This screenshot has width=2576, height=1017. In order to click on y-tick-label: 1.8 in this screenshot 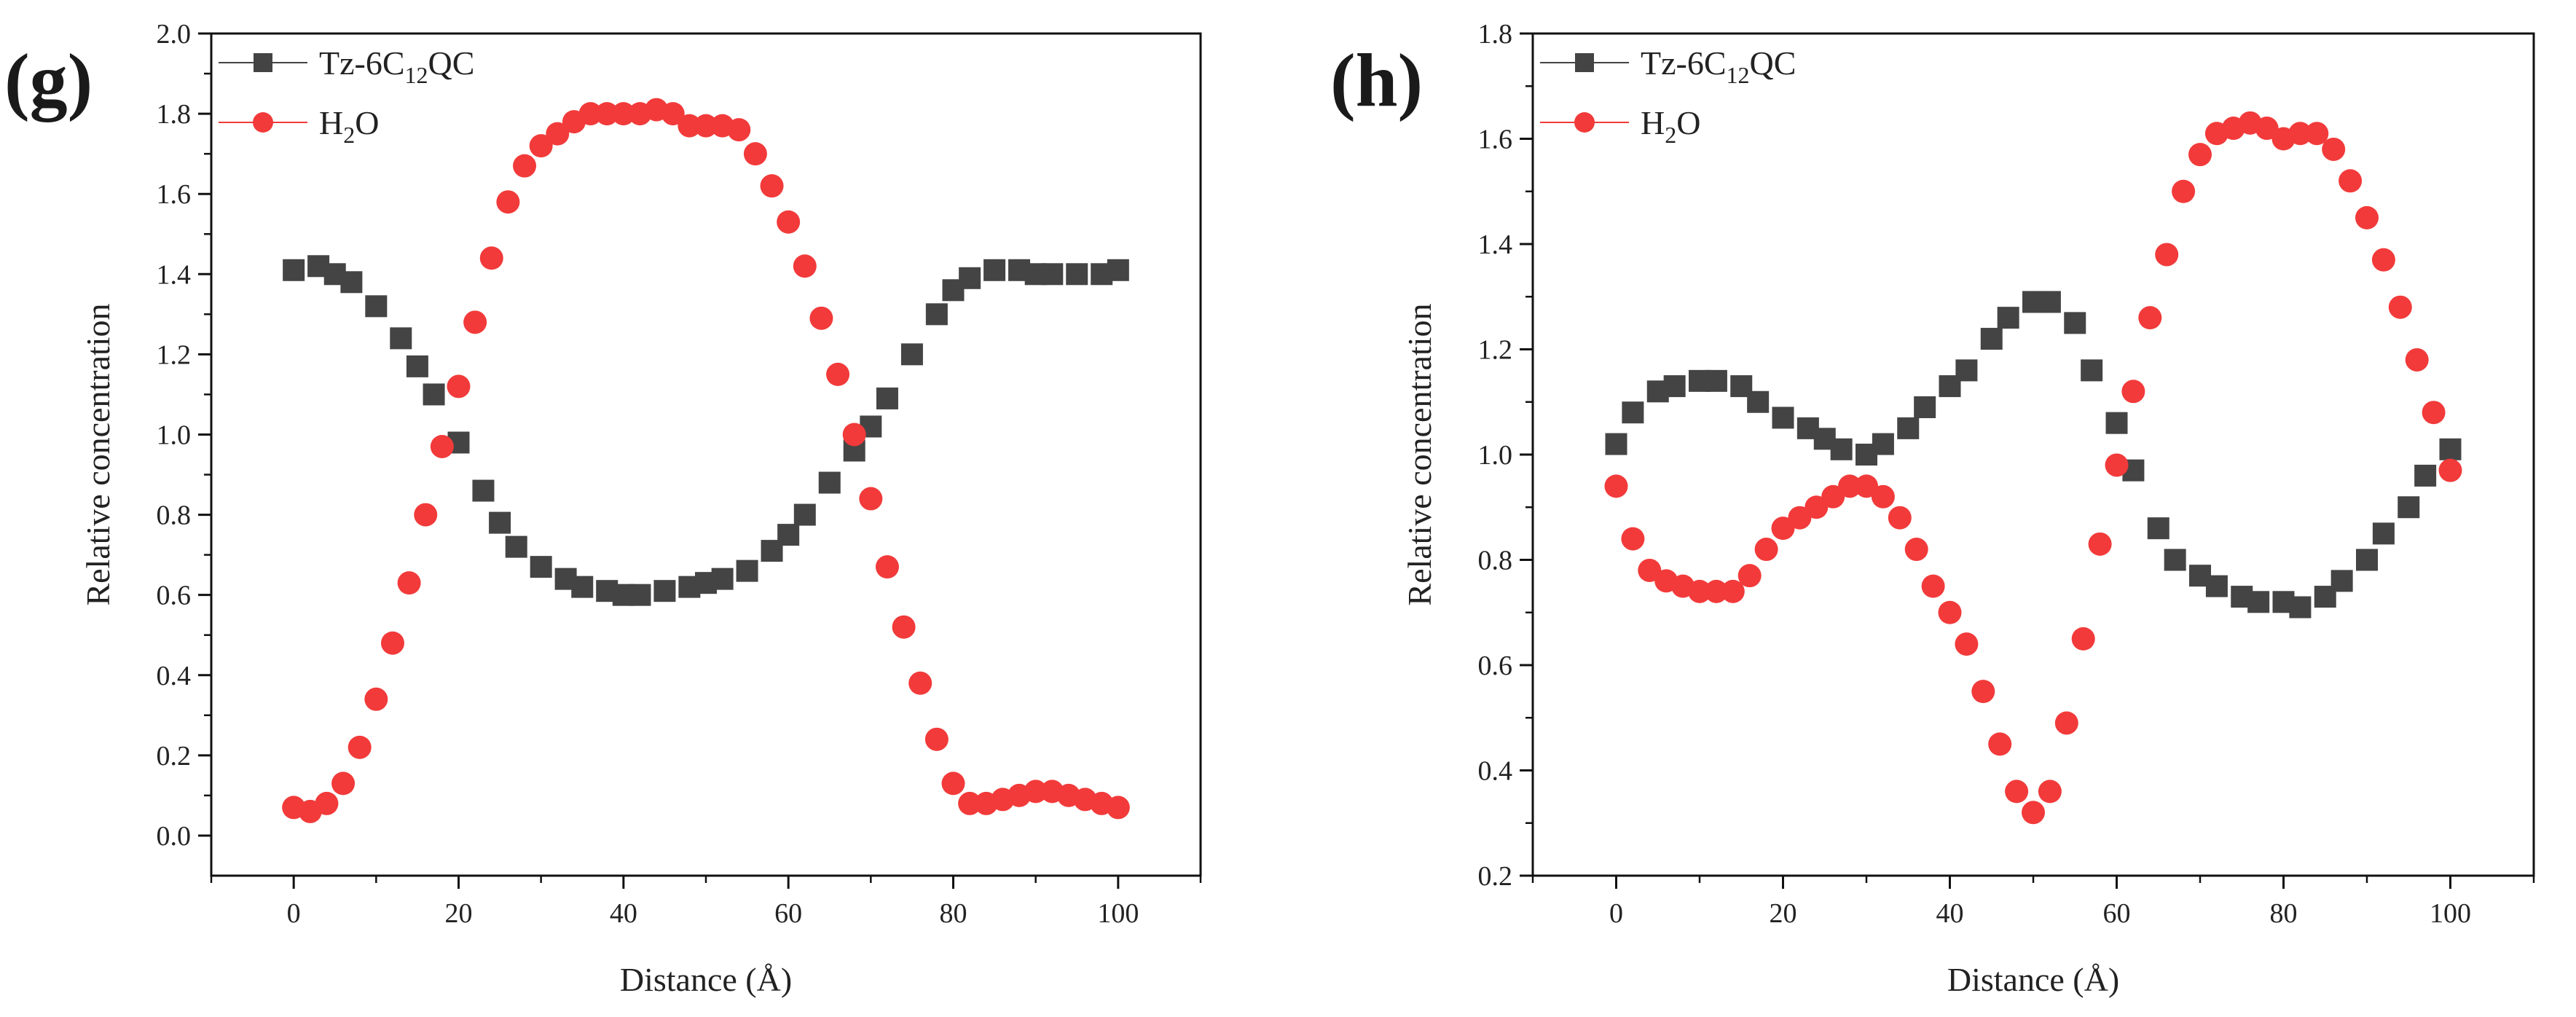, I will do `click(174, 115)`.